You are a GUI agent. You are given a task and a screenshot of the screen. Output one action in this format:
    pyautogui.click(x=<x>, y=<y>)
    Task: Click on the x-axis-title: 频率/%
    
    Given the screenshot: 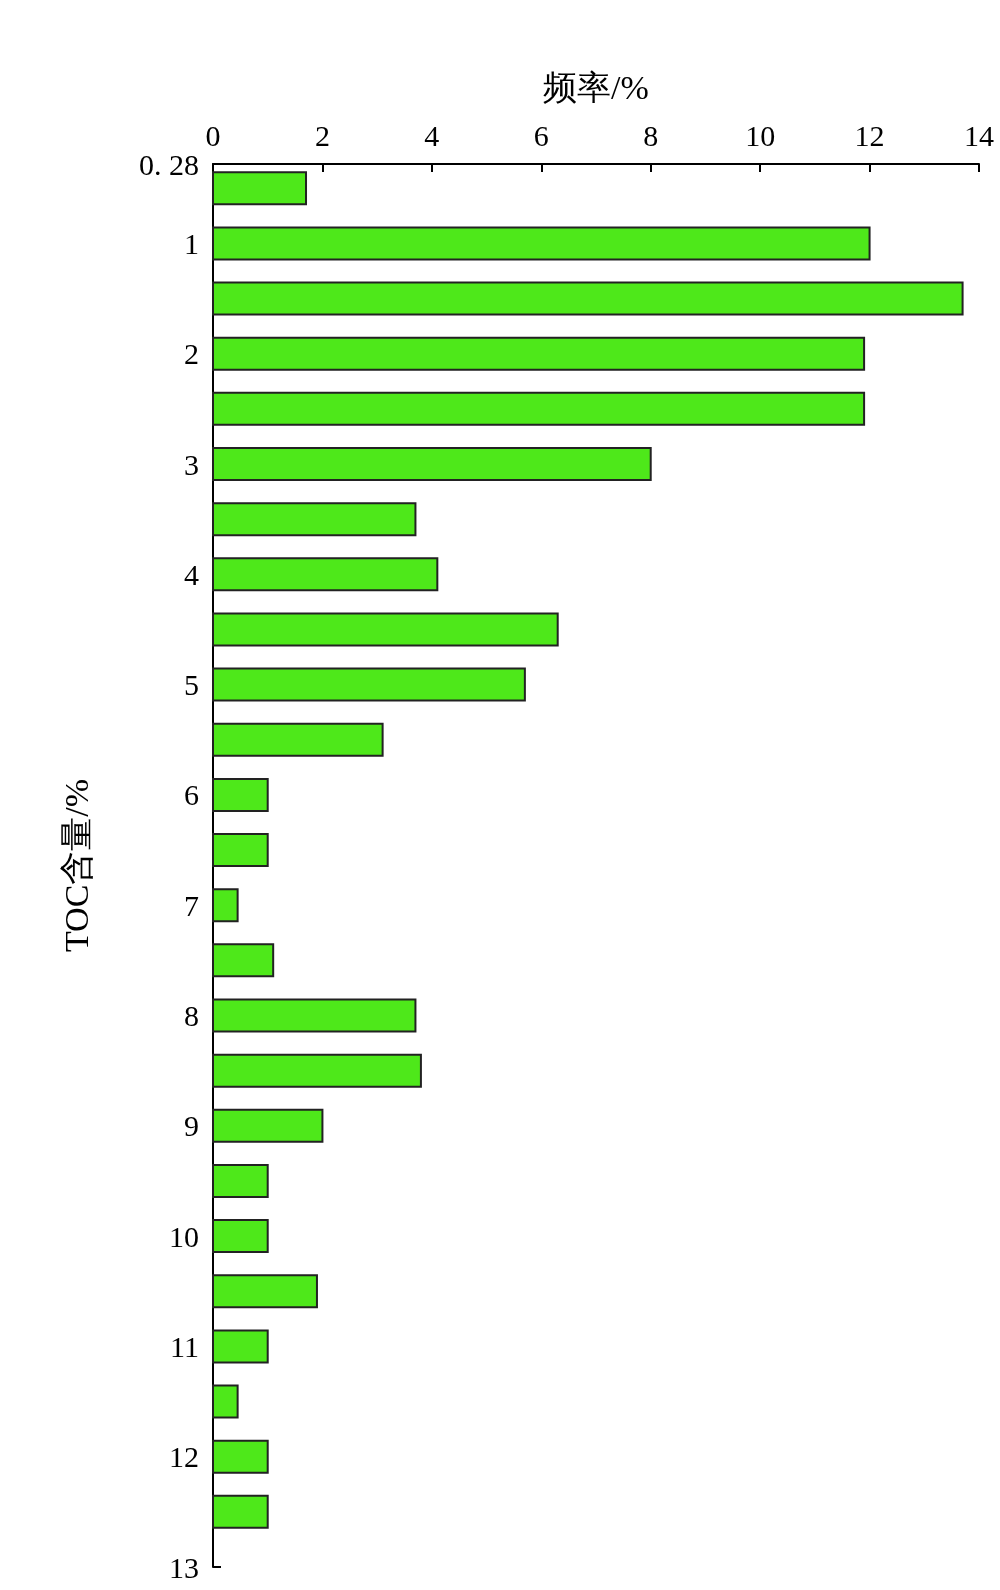 What is the action you would take?
    pyautogui.click(x=596, y=87)
    